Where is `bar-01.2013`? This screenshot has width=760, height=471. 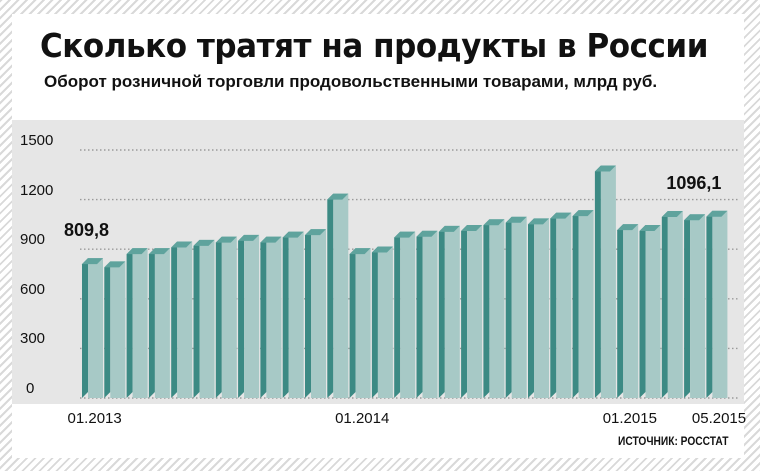
bar-01.2013 is located at coordinates (92, 328).